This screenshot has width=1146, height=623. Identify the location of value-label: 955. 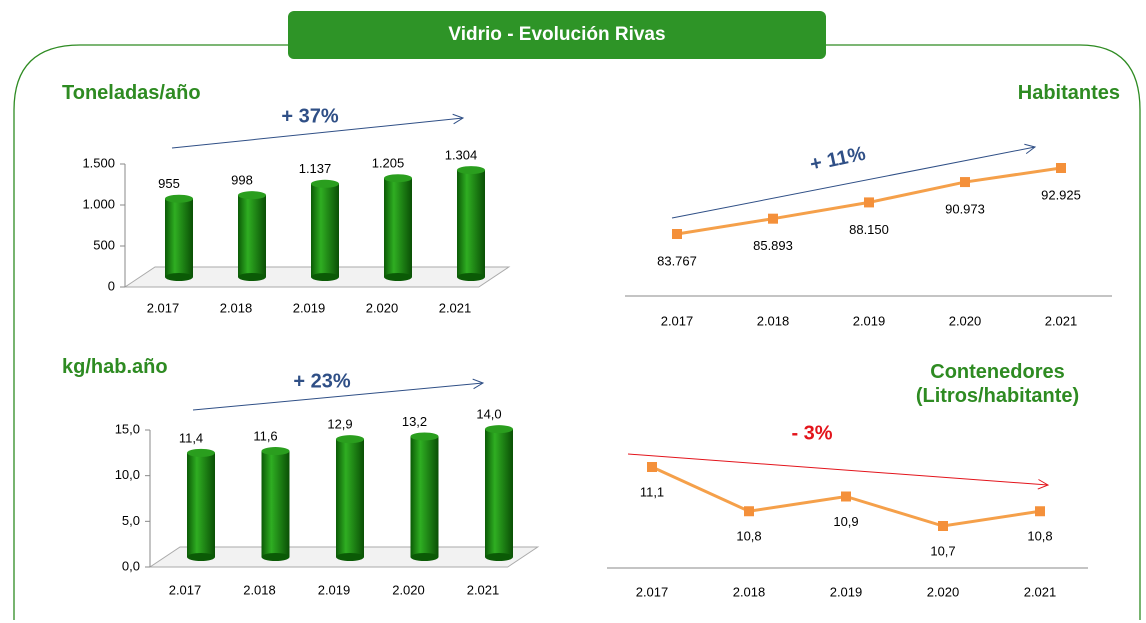
(169, 183).